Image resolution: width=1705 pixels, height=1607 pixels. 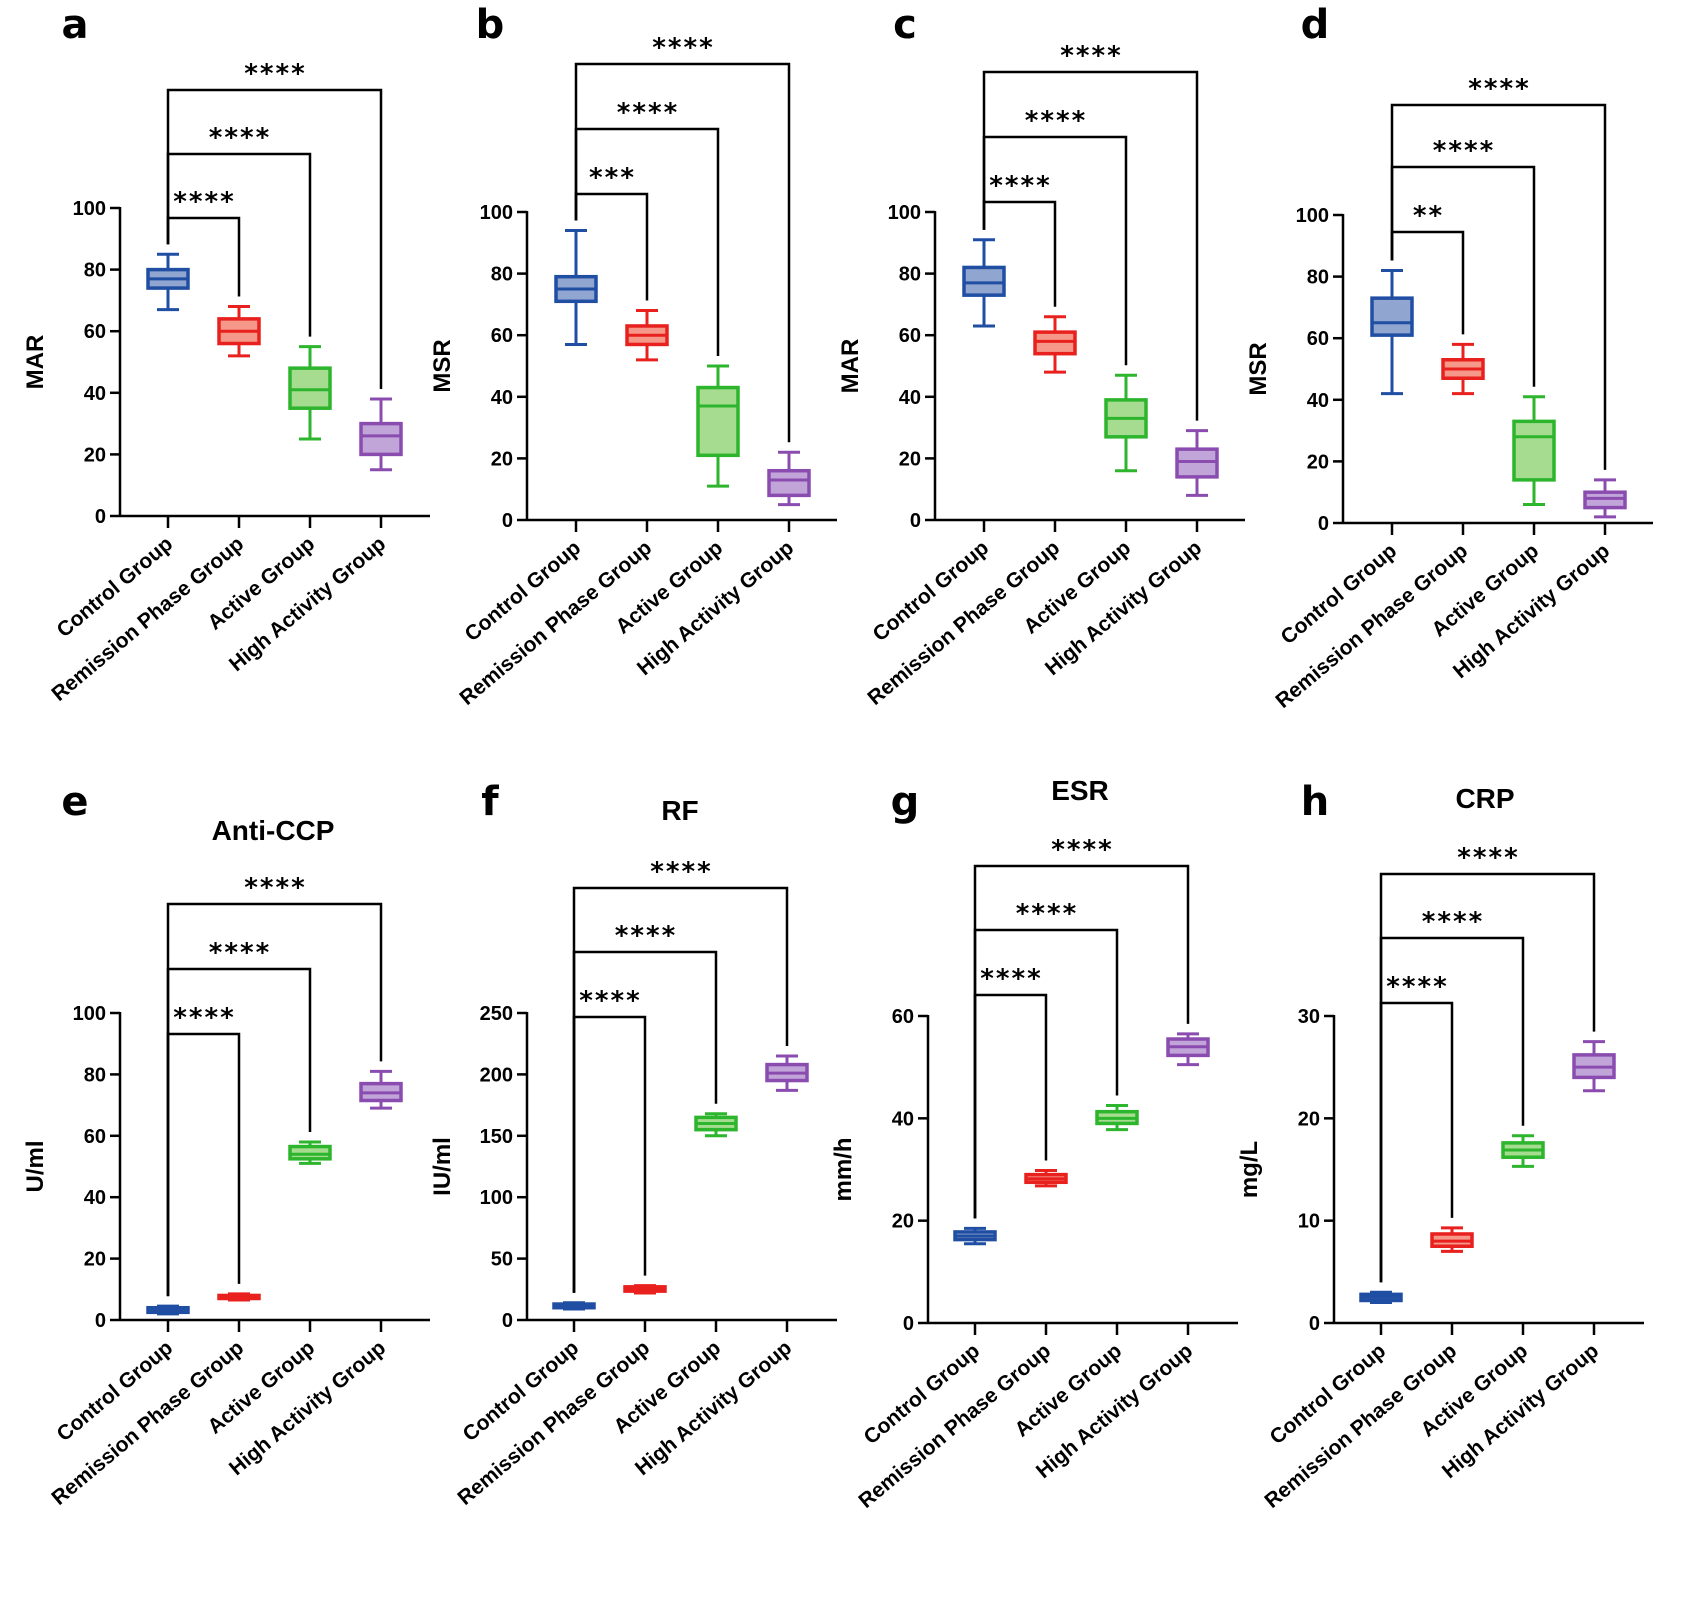 What do you see at coordinates (905, 25) in the screenshot?
I see `panel-letter: c` at bounding box center [905, 25].